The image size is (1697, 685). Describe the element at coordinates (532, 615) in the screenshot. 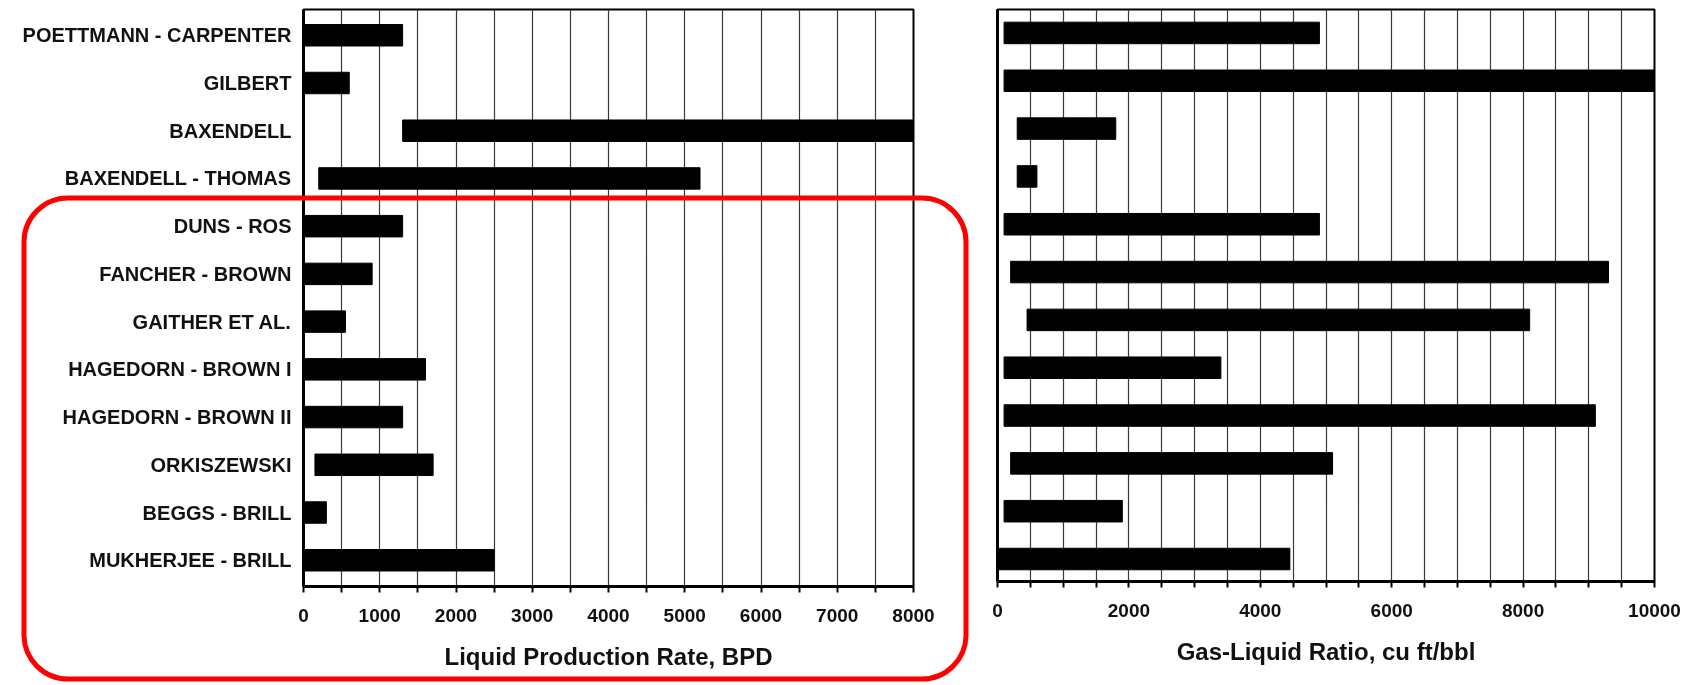

I see `x-tick-label: 3000` at that location.